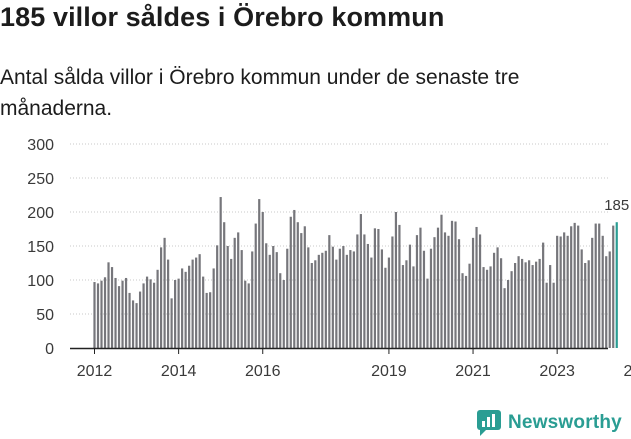  What do you see at coordinates (40, 213) in the screenshot?
I see `y-tick-label: 200` at bounding box center [40, 213].